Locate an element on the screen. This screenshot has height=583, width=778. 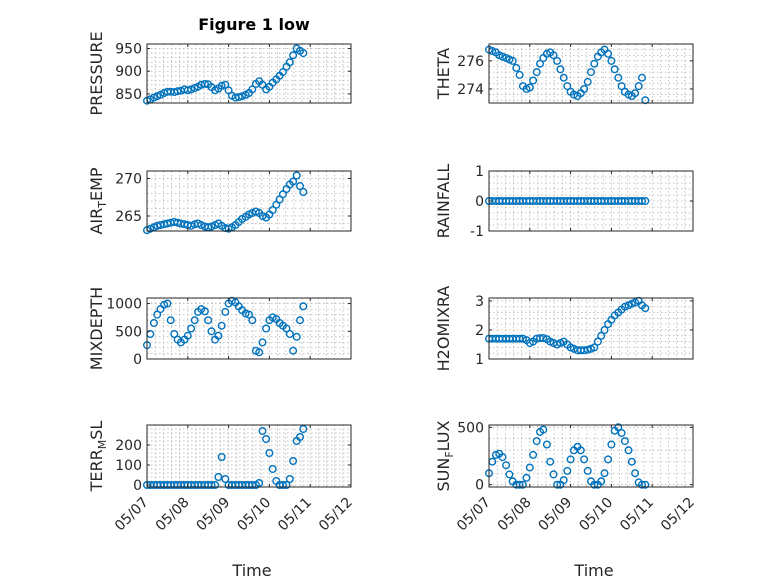
series-air-temp is located at coordinates (225, 203).